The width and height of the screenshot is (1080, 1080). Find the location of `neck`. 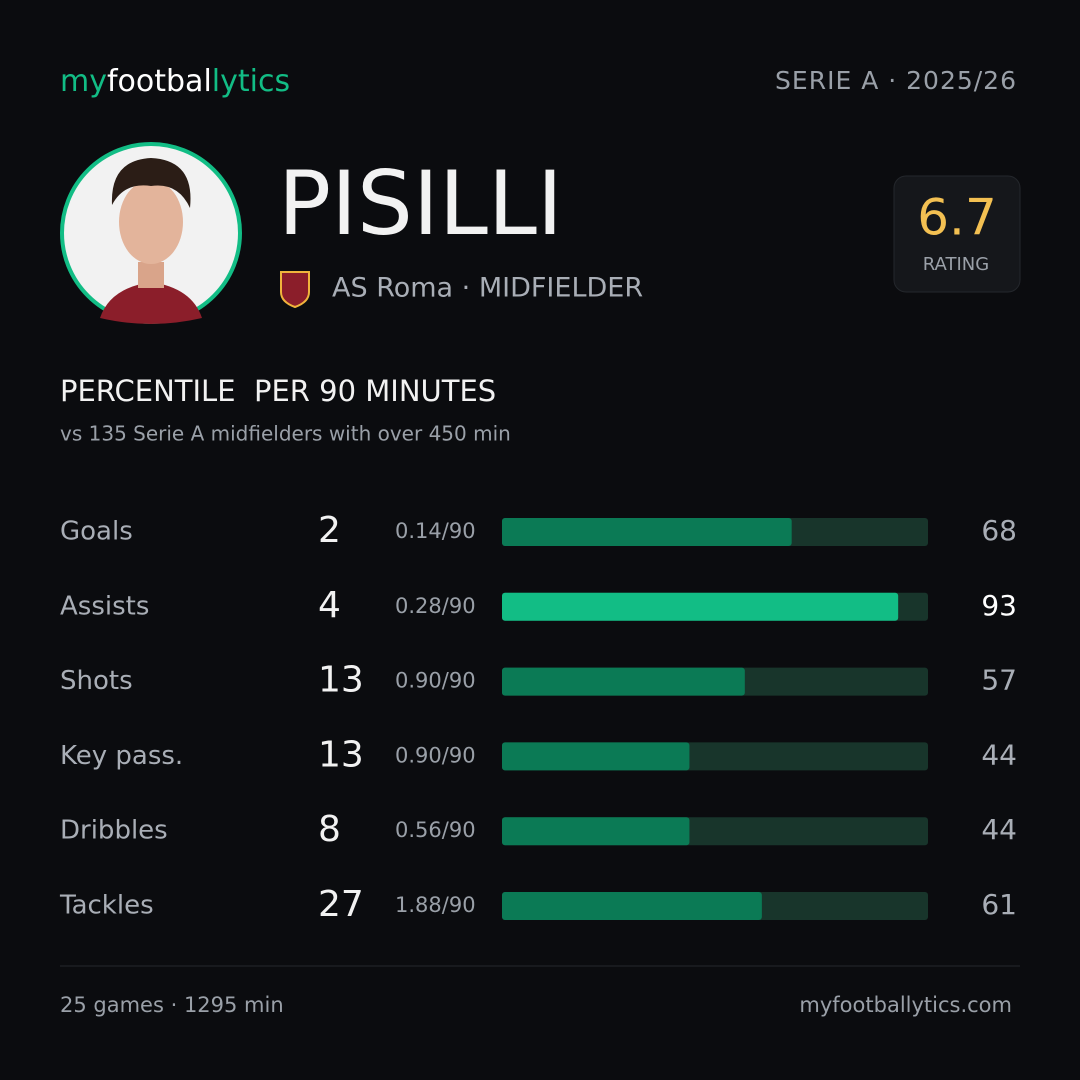

neck is located at coordinates (151, 275).